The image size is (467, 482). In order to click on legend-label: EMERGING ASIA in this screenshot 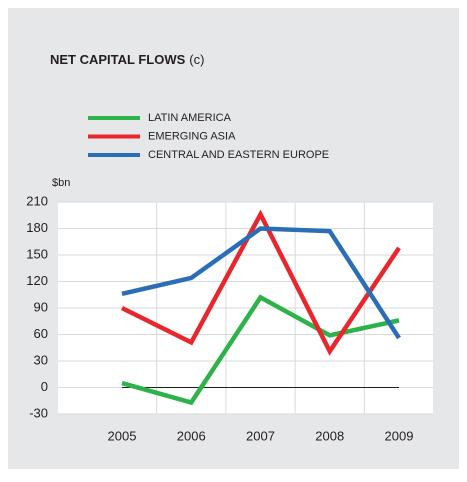, I will do `click(192, 136)`.